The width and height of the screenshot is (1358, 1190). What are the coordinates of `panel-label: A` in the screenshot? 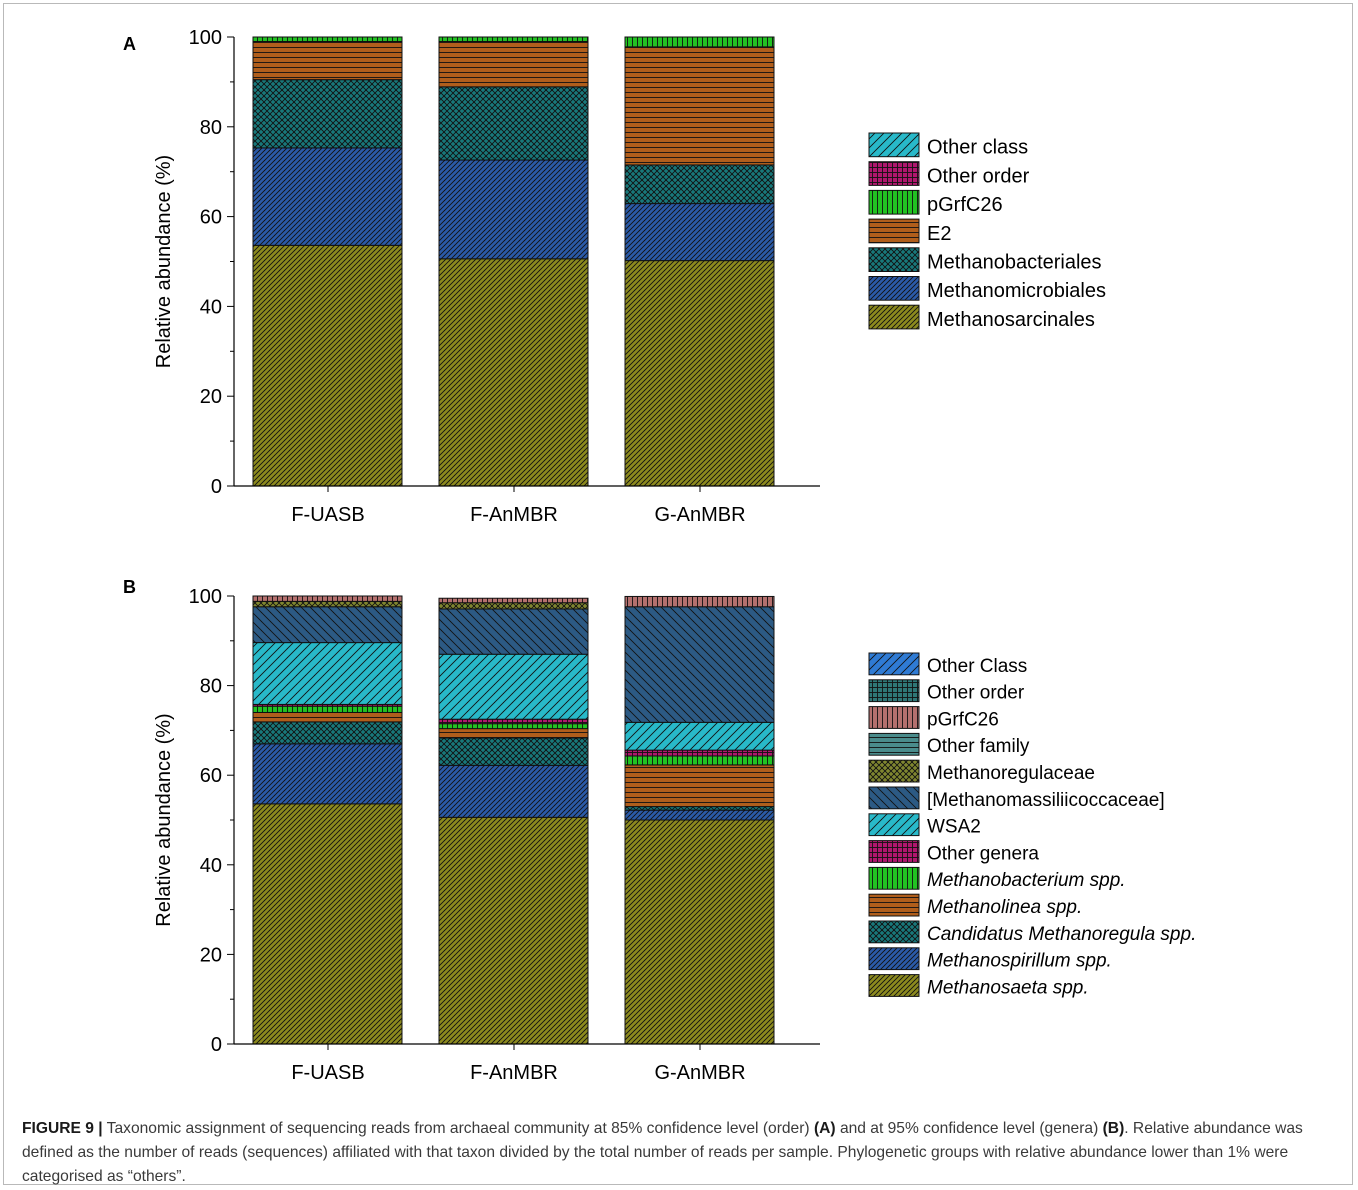 It's located at (129, 44).